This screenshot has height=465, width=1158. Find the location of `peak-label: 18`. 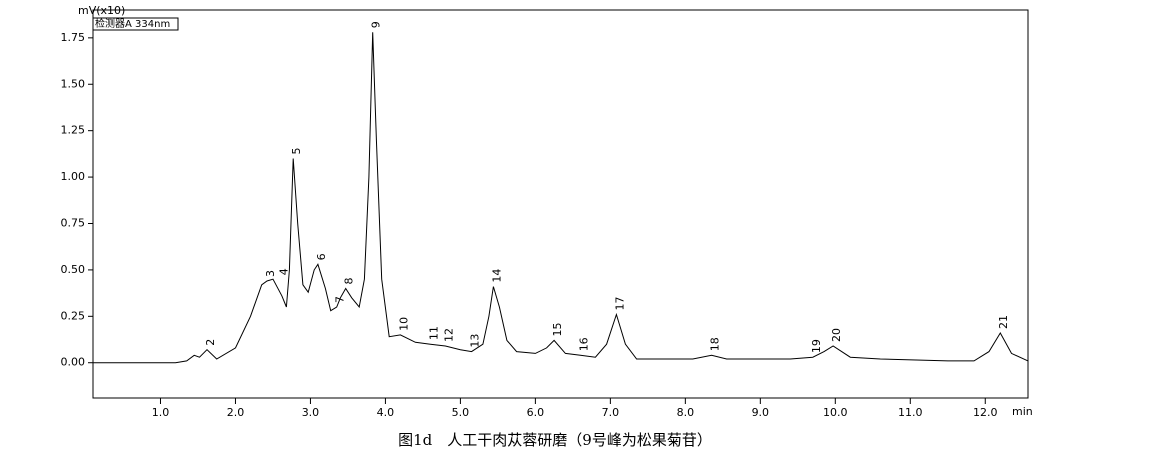

peak-label: 18 is located at coordinates (715, 344).